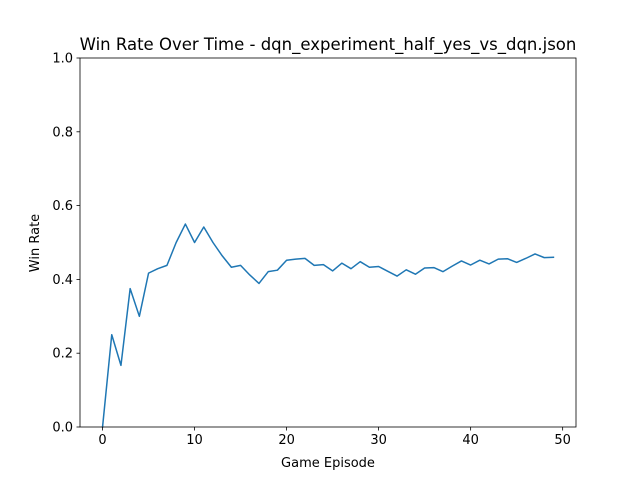 This screenshot has width=640, height=480. I want to click on y-tick-label-0: 0.0, so click(62, 428).